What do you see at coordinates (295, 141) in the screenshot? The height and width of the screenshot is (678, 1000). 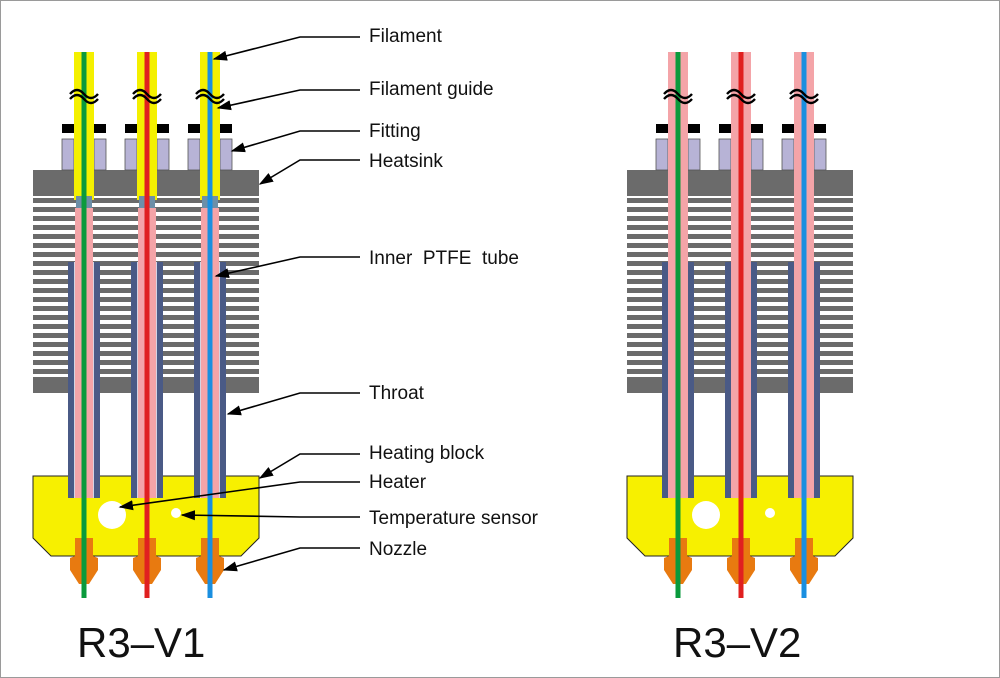 I see `leader-fitting` at bounding box center [295, 141].